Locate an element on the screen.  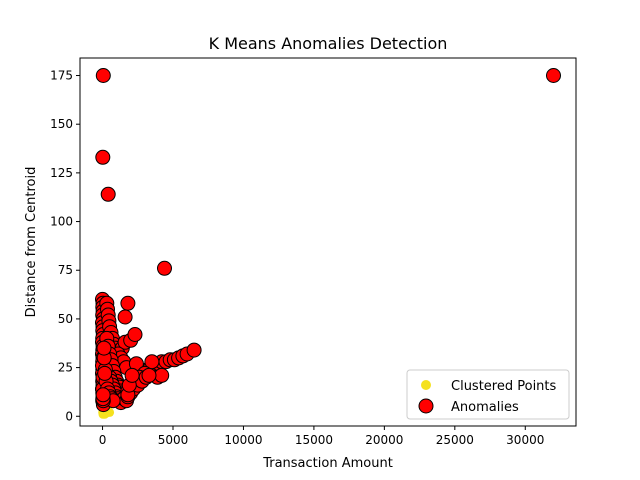
y-tick-label: 150 is located at coordinates (61, 124).